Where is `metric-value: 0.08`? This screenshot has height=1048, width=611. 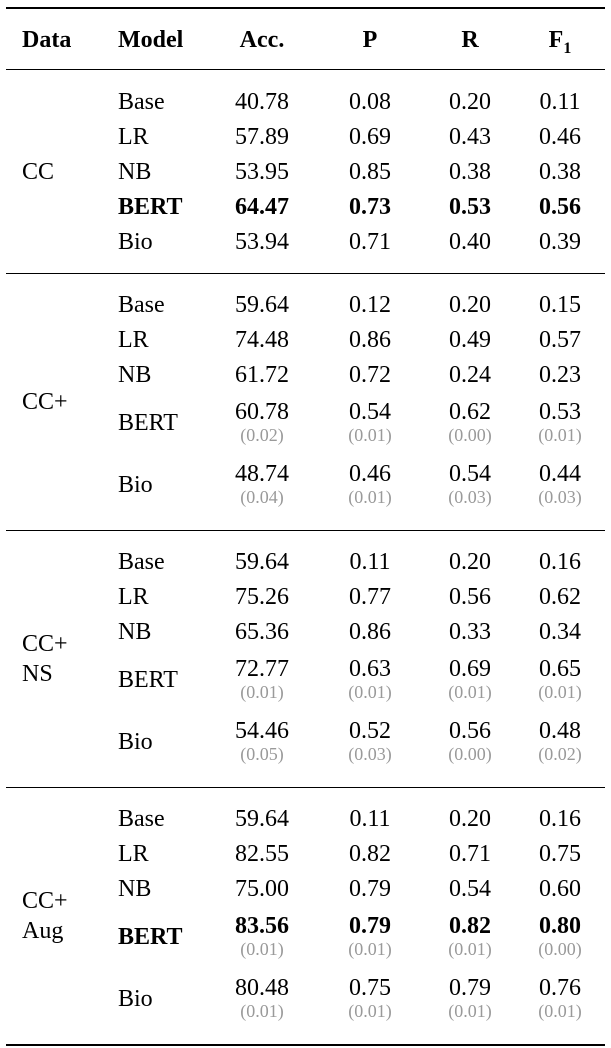 metric-value: 0.08 is located at coordinates (370, 101).